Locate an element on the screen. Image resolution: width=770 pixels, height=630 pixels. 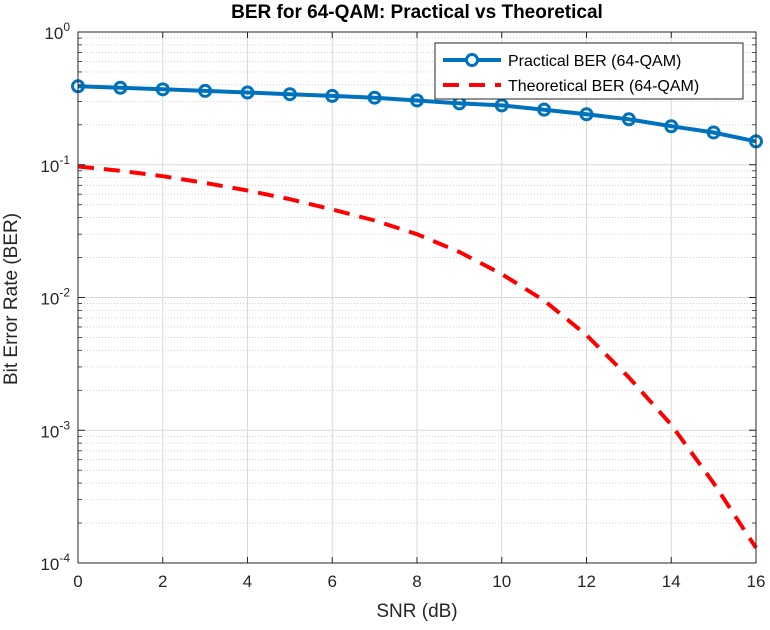
y-axis-title: Bit Error Rate (BER) is located at coordinates (11, 299).